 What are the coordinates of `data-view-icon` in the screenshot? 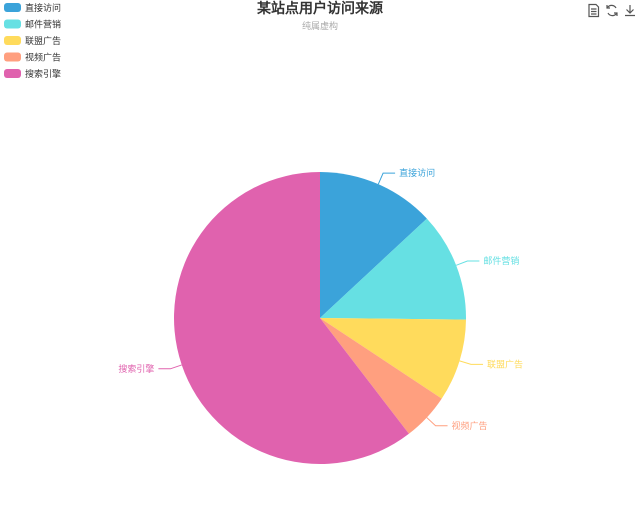 It's located at (594, 10).